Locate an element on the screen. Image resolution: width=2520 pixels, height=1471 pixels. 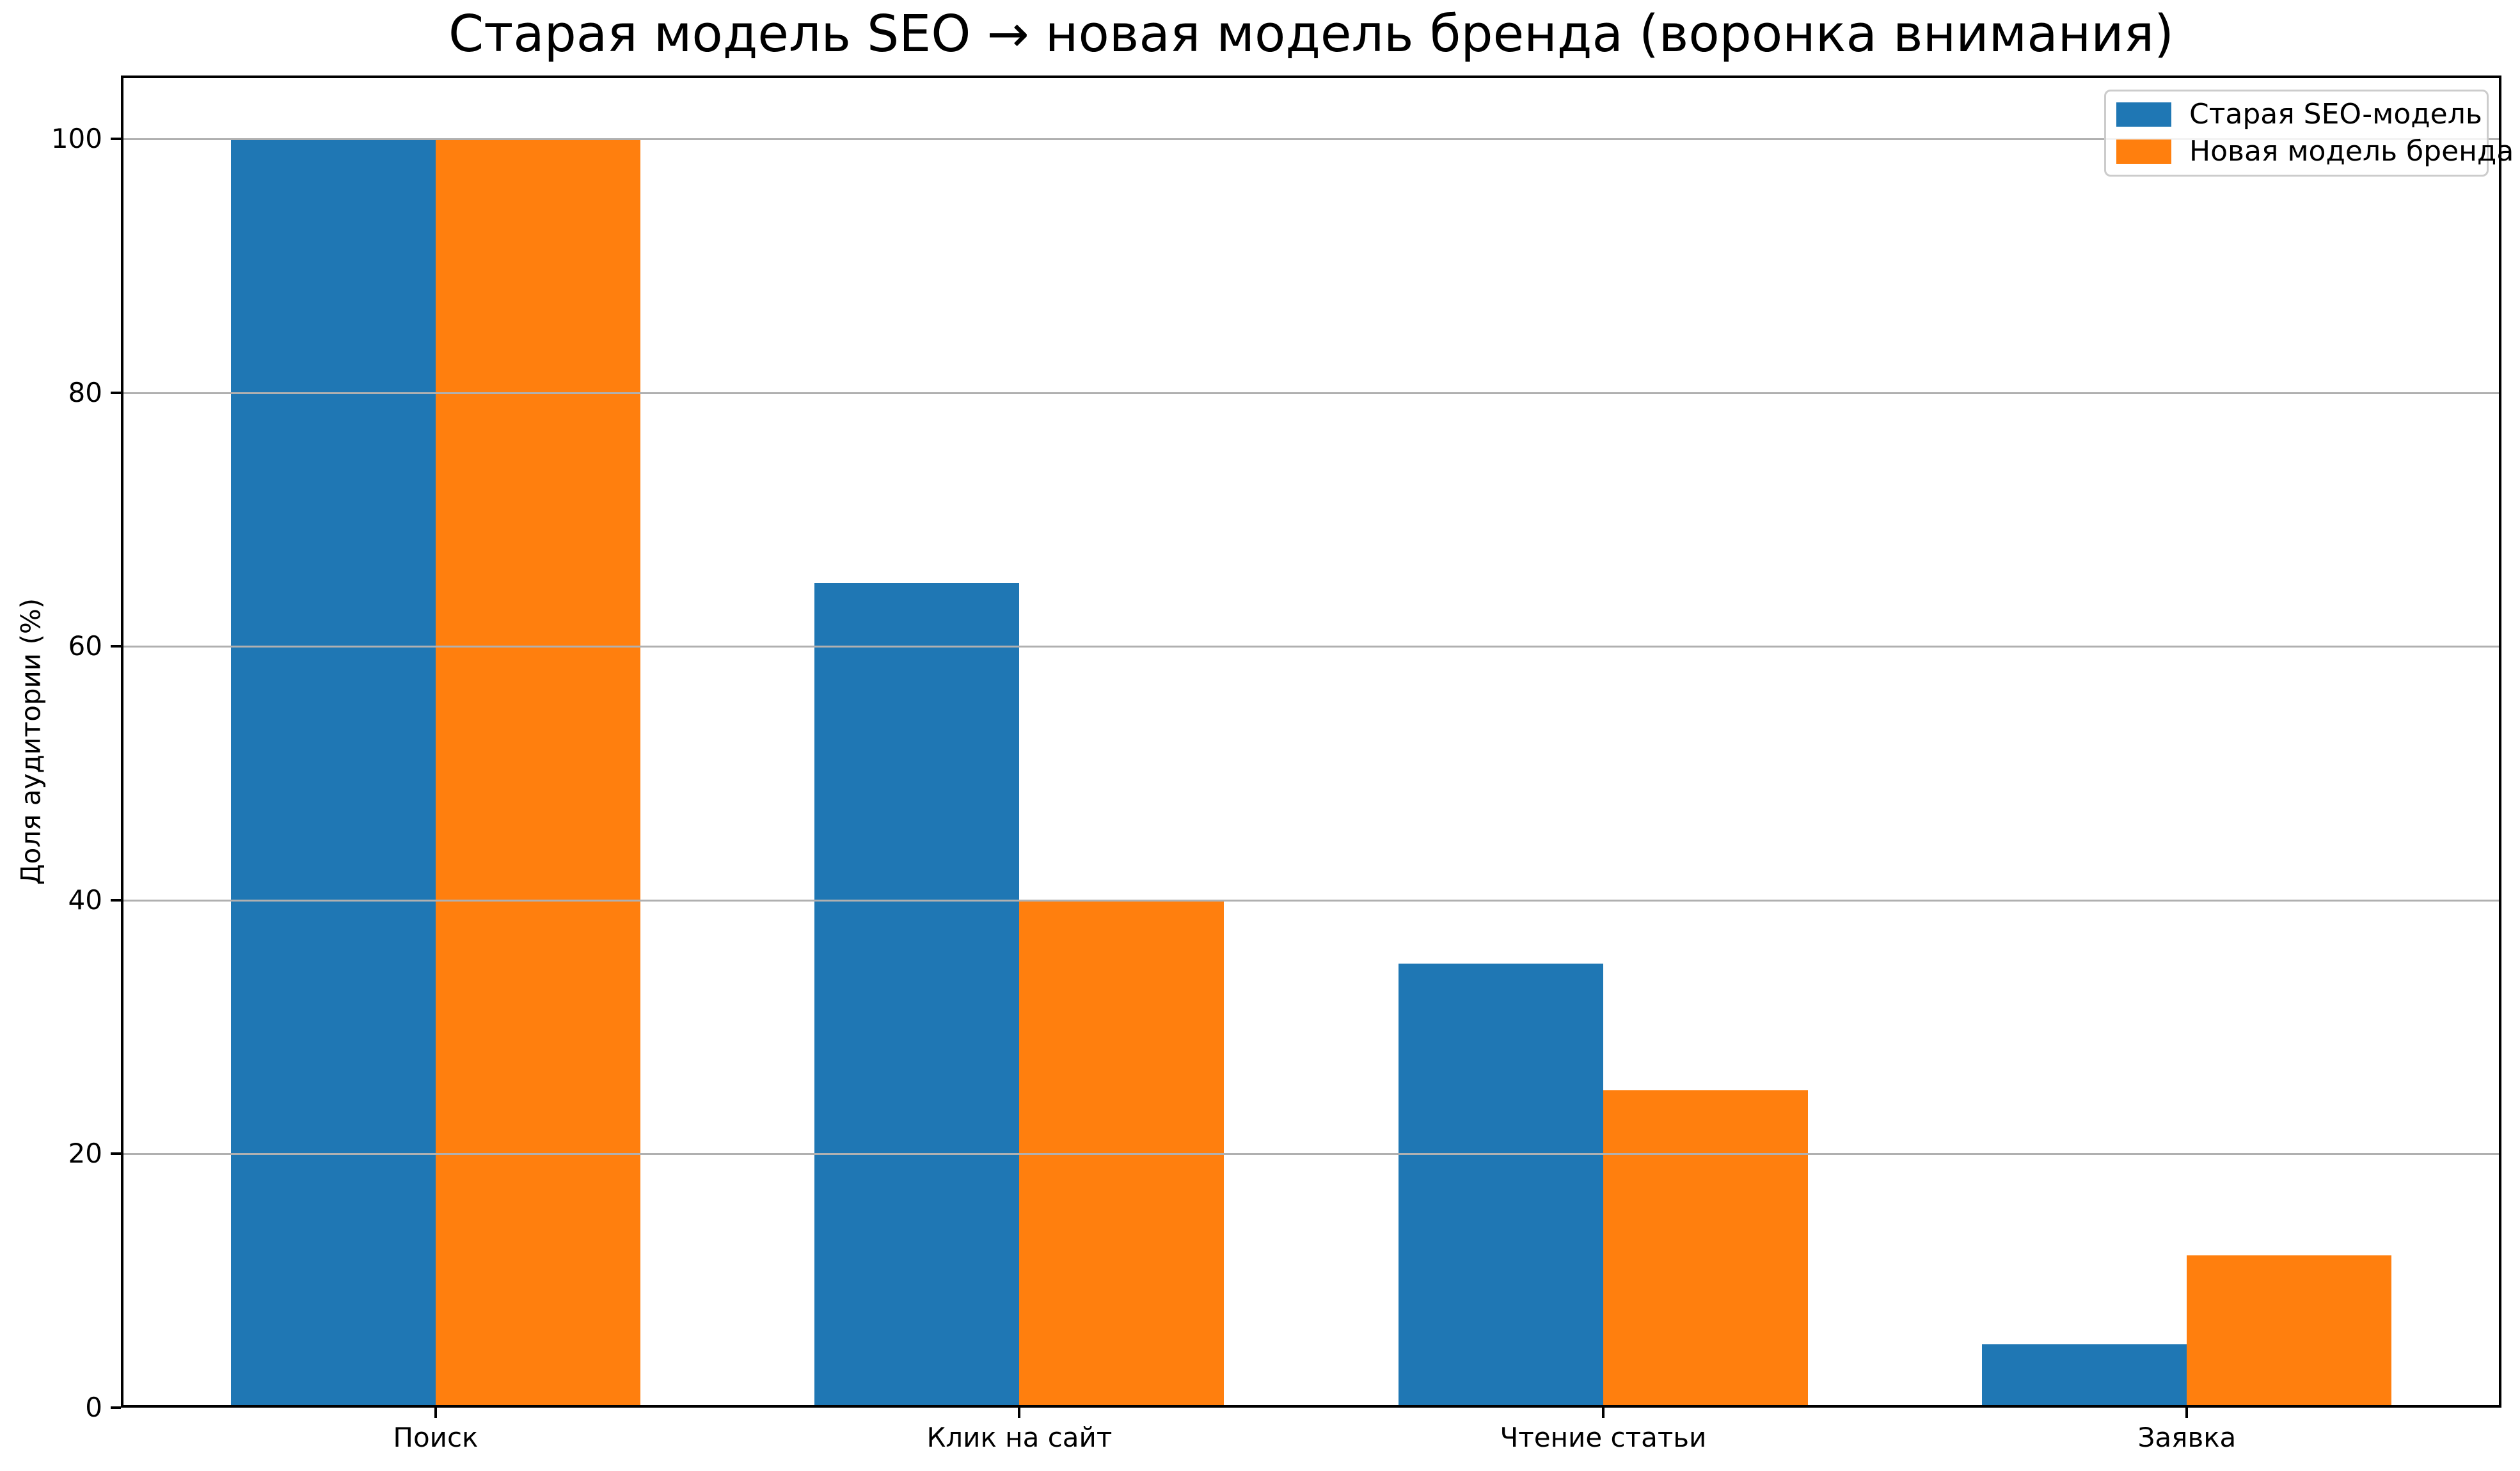
bar-series0-cat3 is located at coordinates (2084, 1376).